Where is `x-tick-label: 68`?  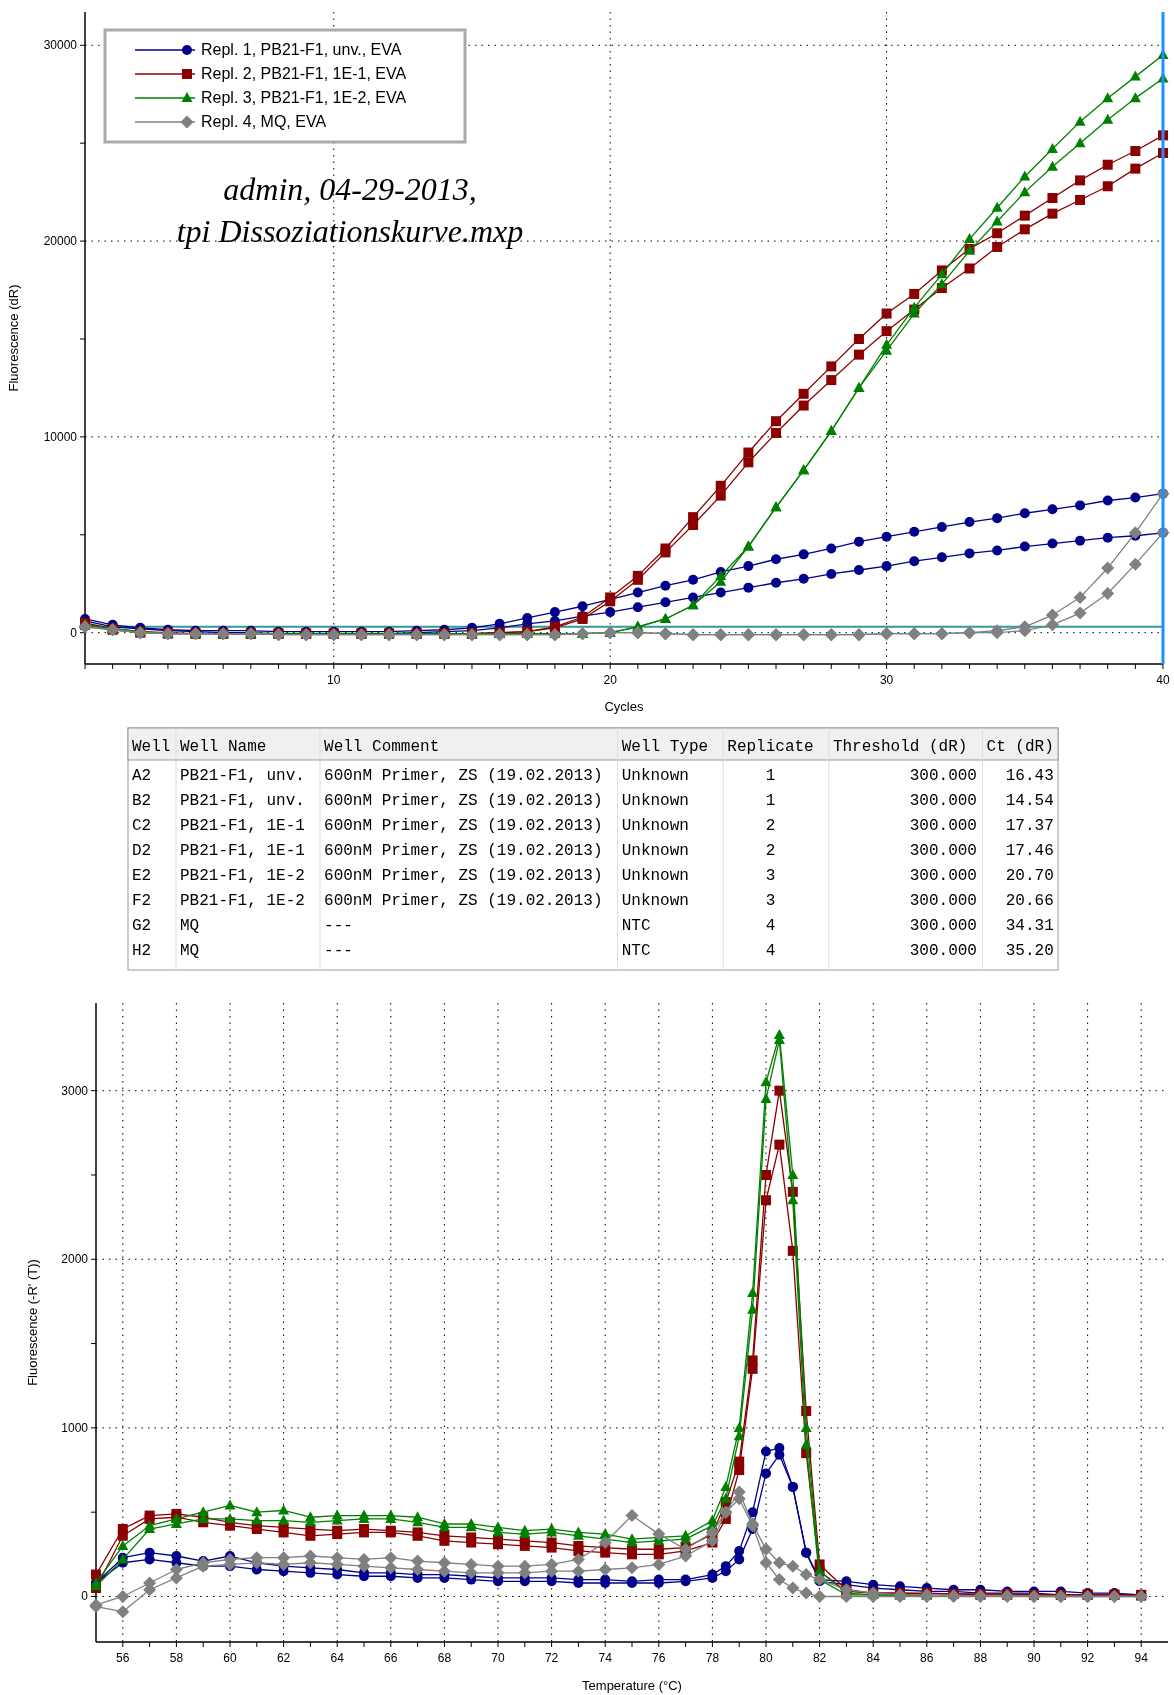 x-tick-label: 68 is located at coordinates (444, 1658).